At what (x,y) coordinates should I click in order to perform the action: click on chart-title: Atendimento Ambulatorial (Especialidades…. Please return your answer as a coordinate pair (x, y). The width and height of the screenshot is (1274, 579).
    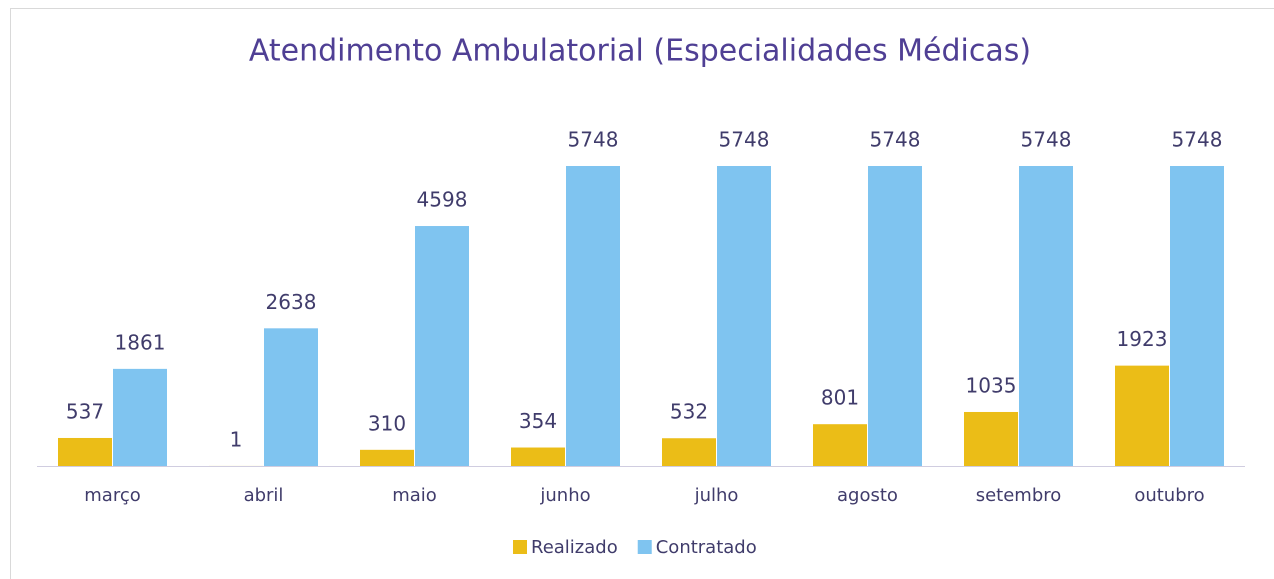
    Looking at the image, I should click on (640, 51).